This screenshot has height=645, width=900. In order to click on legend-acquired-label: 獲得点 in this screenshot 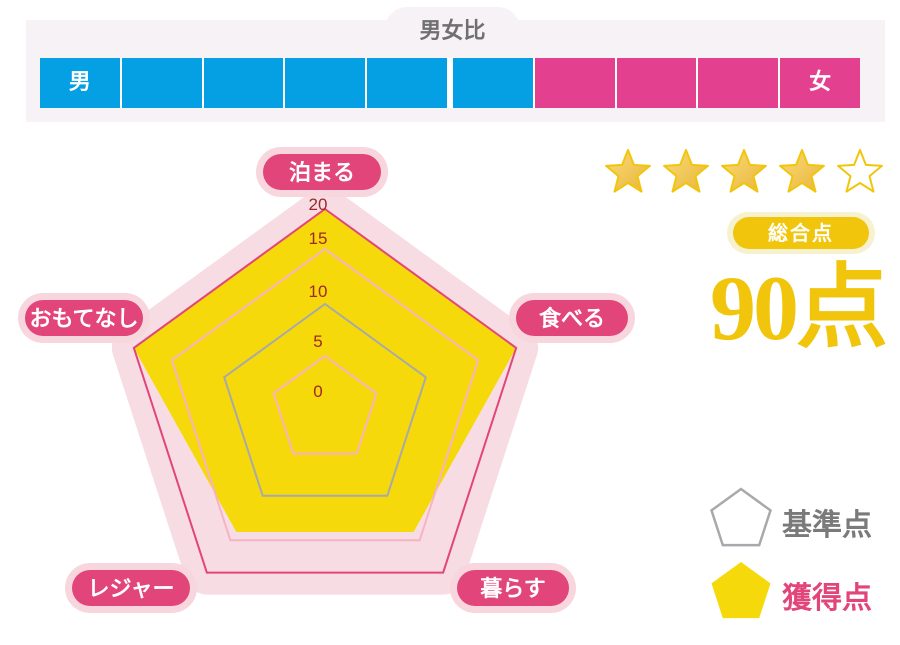, I will do `click(827, 598)`.